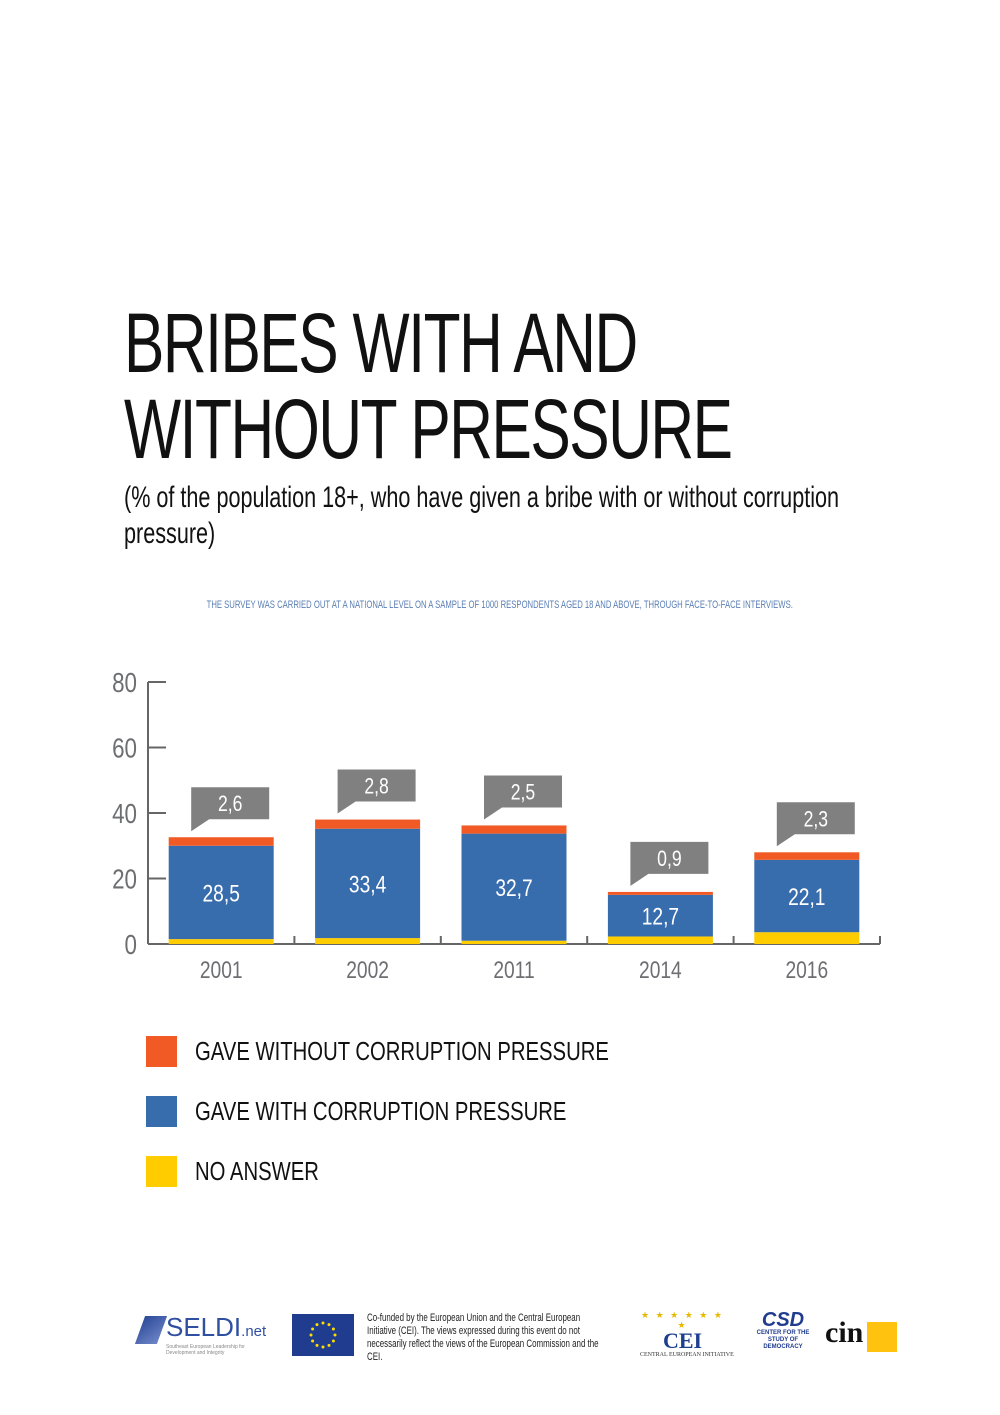  What do you see at coordinates (807, 938) in the screenshot?
I see `bar-segment-no-answer-2016` at bounding box center [807, 938].